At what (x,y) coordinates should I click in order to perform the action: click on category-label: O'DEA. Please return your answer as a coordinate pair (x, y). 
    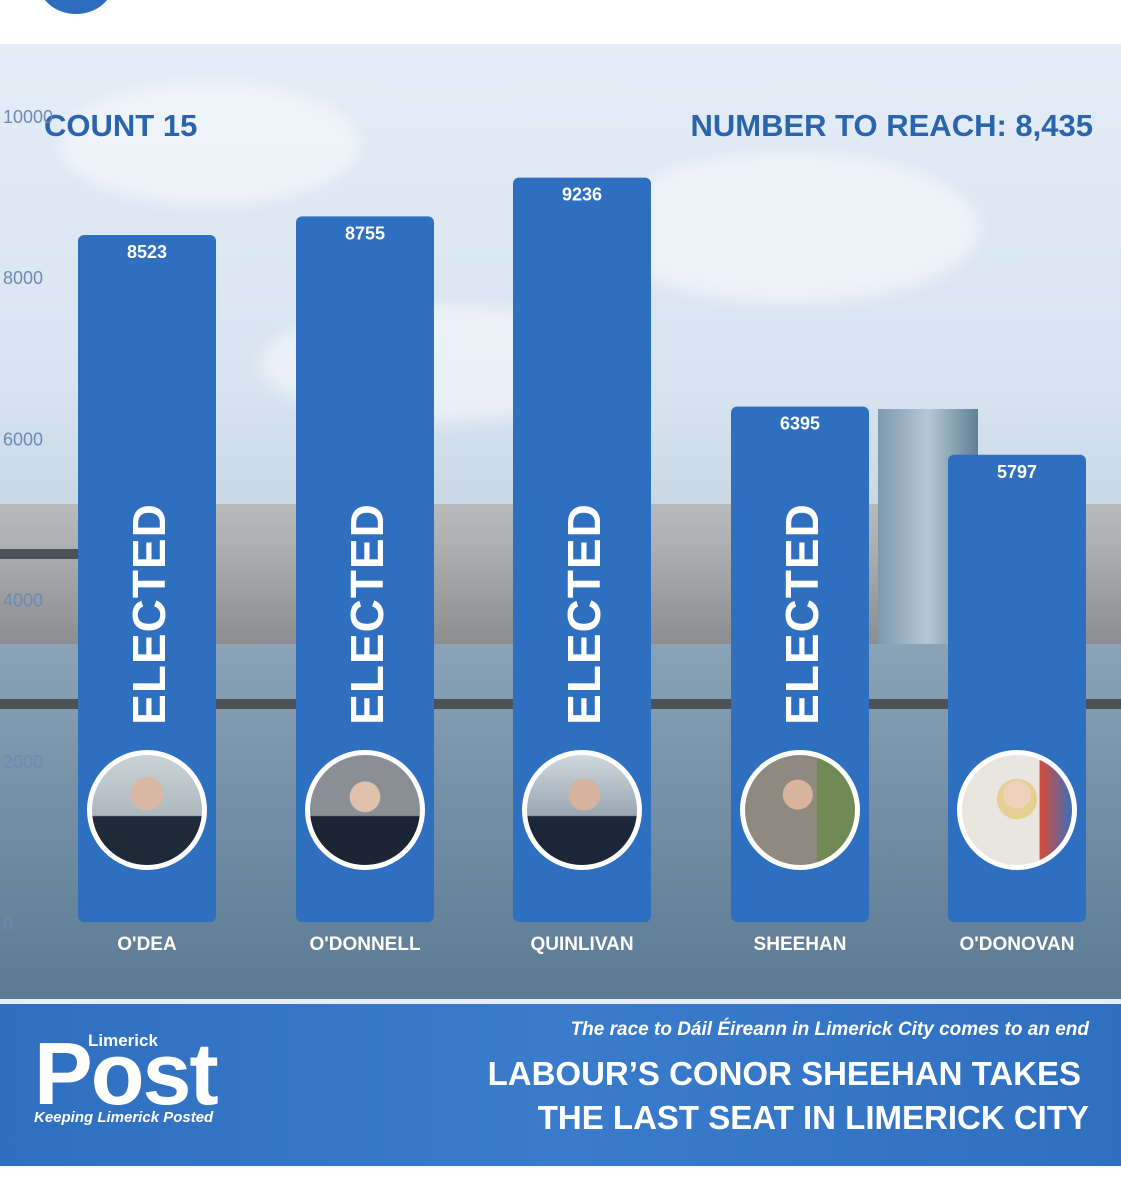
    Looking at the image, I should click on (147, 944).